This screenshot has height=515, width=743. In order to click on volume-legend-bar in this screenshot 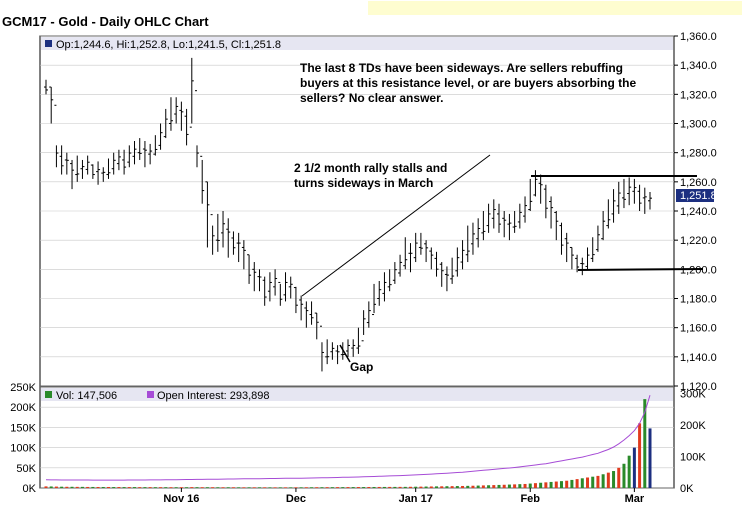, I will do `click(357, 394)`.